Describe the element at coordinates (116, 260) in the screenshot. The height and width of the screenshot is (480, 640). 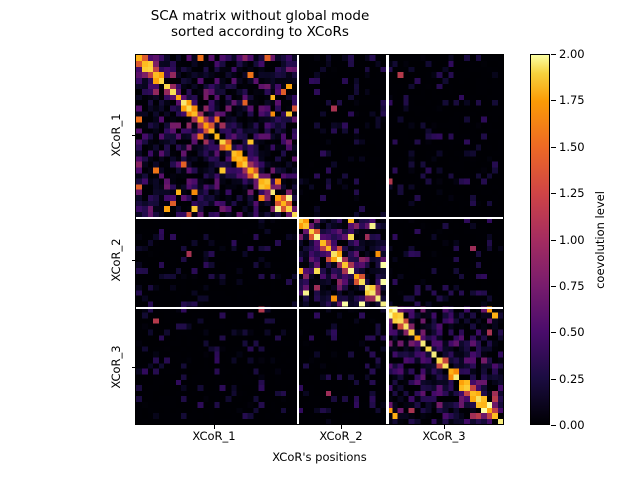
I see `ytick-label-xcor2-text: XCoR_2` at that location.